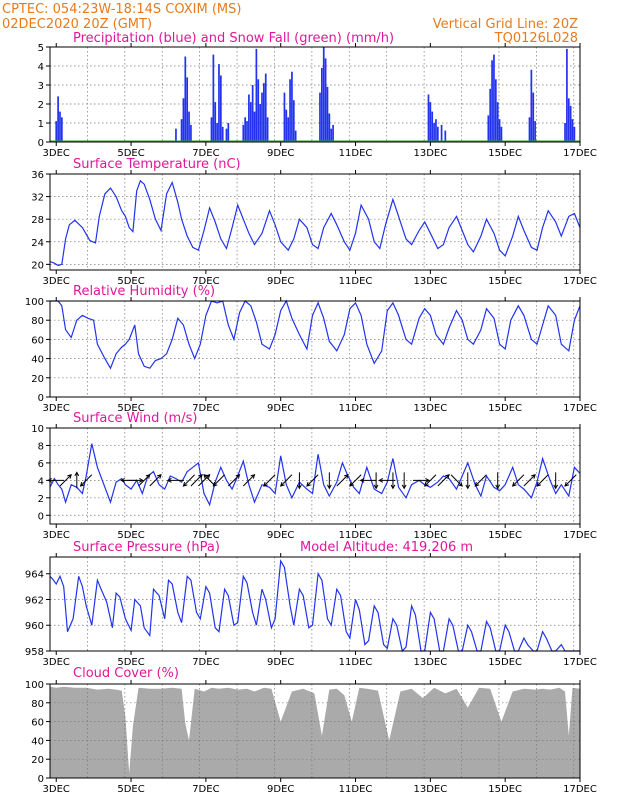 Image resolution: width=618 pixels, height=800 pixels. What do you see at coordinates (205, 535) in the screenshot?
I see `x-tick-label: 7DEC` at bounding box center [205, 535].